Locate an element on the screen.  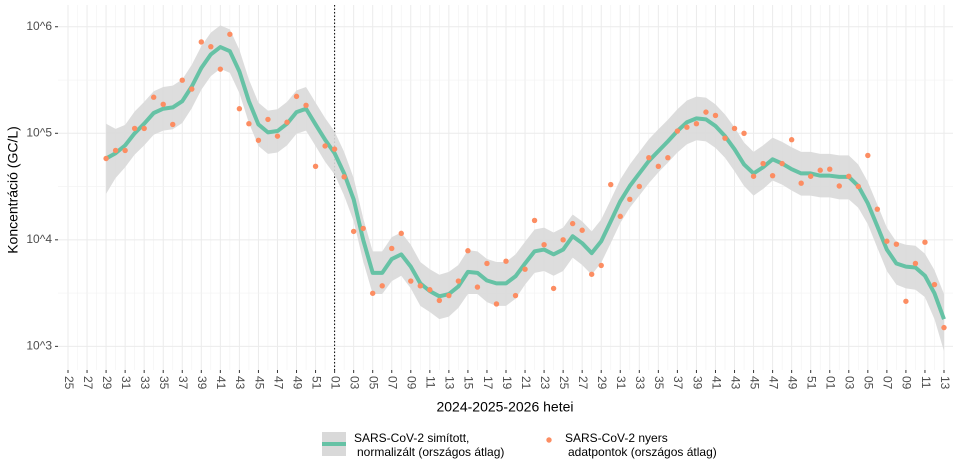
x-tick-label: 17 is located at coordinates (488, 383).